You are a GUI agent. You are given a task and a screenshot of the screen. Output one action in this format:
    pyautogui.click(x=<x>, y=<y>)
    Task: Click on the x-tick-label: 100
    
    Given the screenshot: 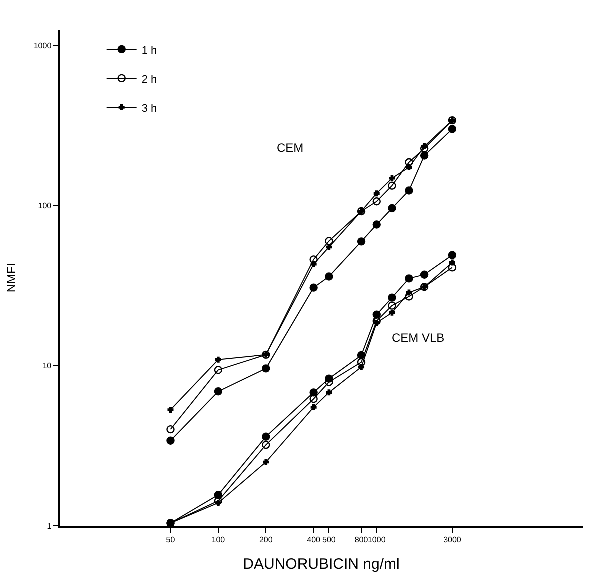 What is the action you would take?
    pyautogui.click(x=219, y=539)
    